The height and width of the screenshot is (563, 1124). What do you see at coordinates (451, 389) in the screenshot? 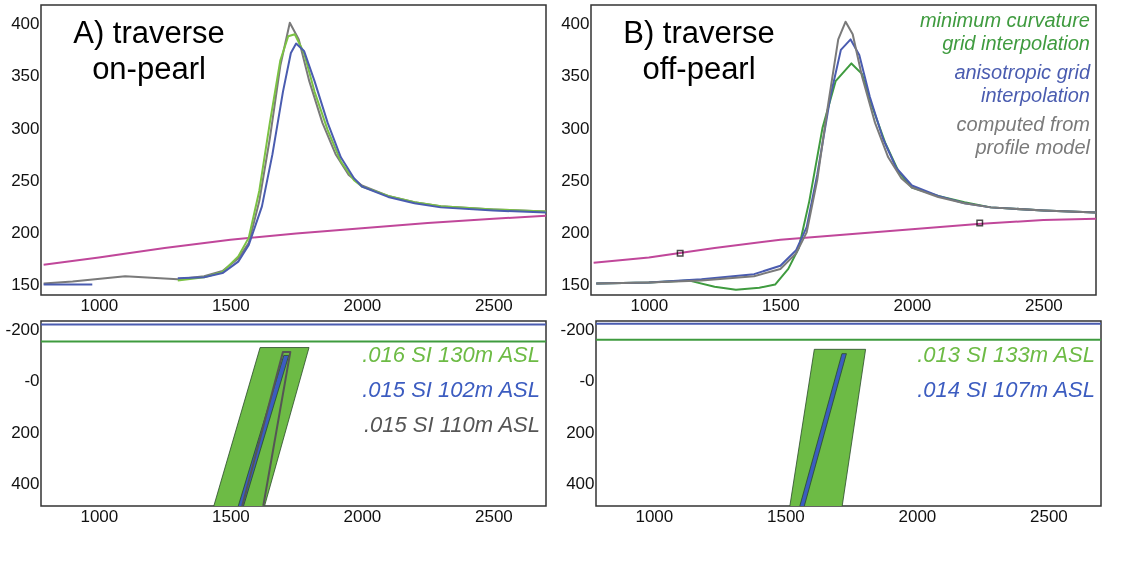
I see `text: .015 SI 102m ASL` at bounding box center [451, 389].